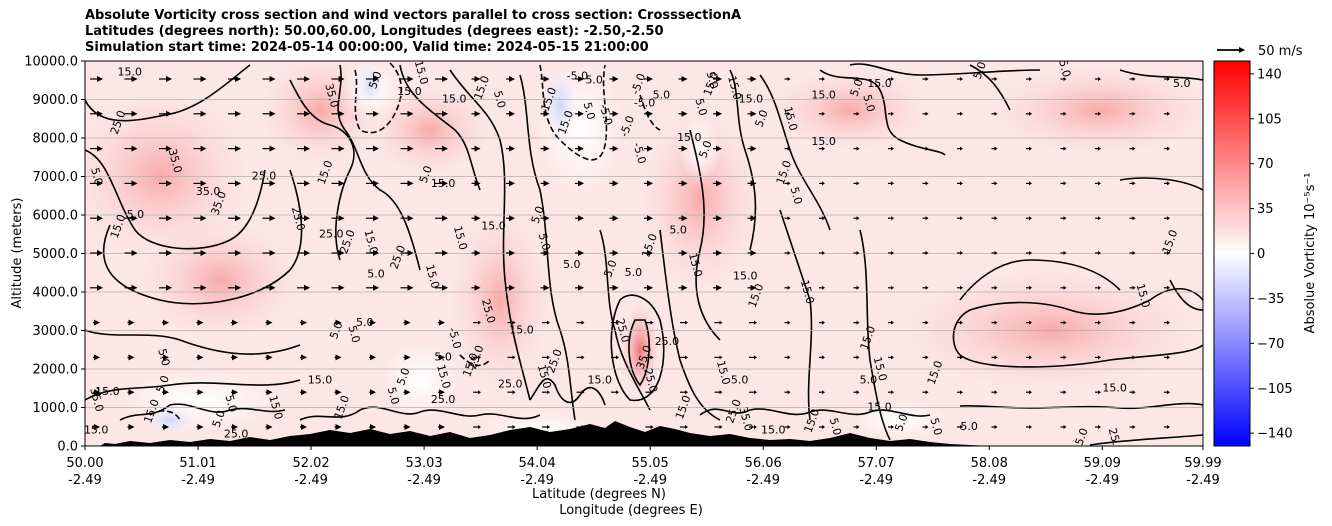  What do you see at coordinates (1271, 254) in the screenshot?
I see `colorbar-ticks: 140 105 70 35 0 −35 −70 −105 −140` at bounding box center [1271, 254].